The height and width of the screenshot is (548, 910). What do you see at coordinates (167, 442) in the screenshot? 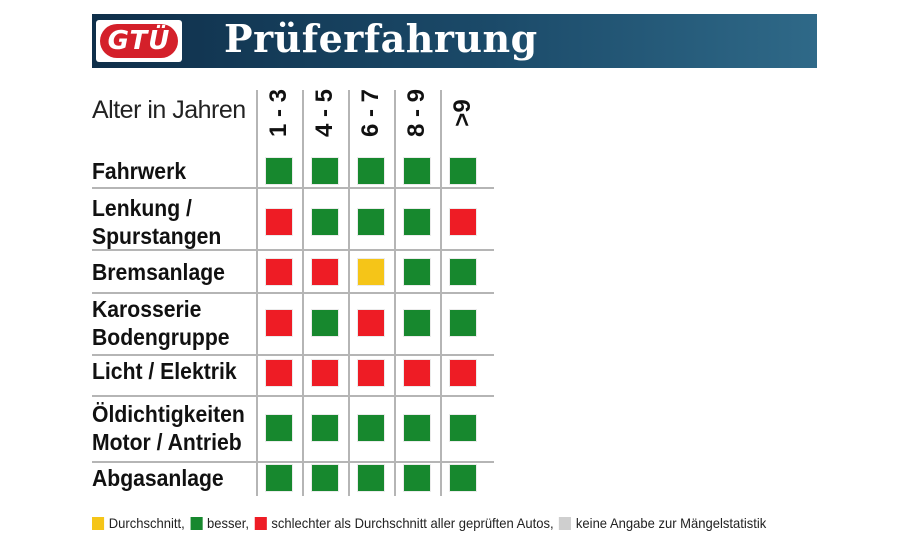
I see `row-label-line: Motor / Antrieb` at bounding box center [167, 442].